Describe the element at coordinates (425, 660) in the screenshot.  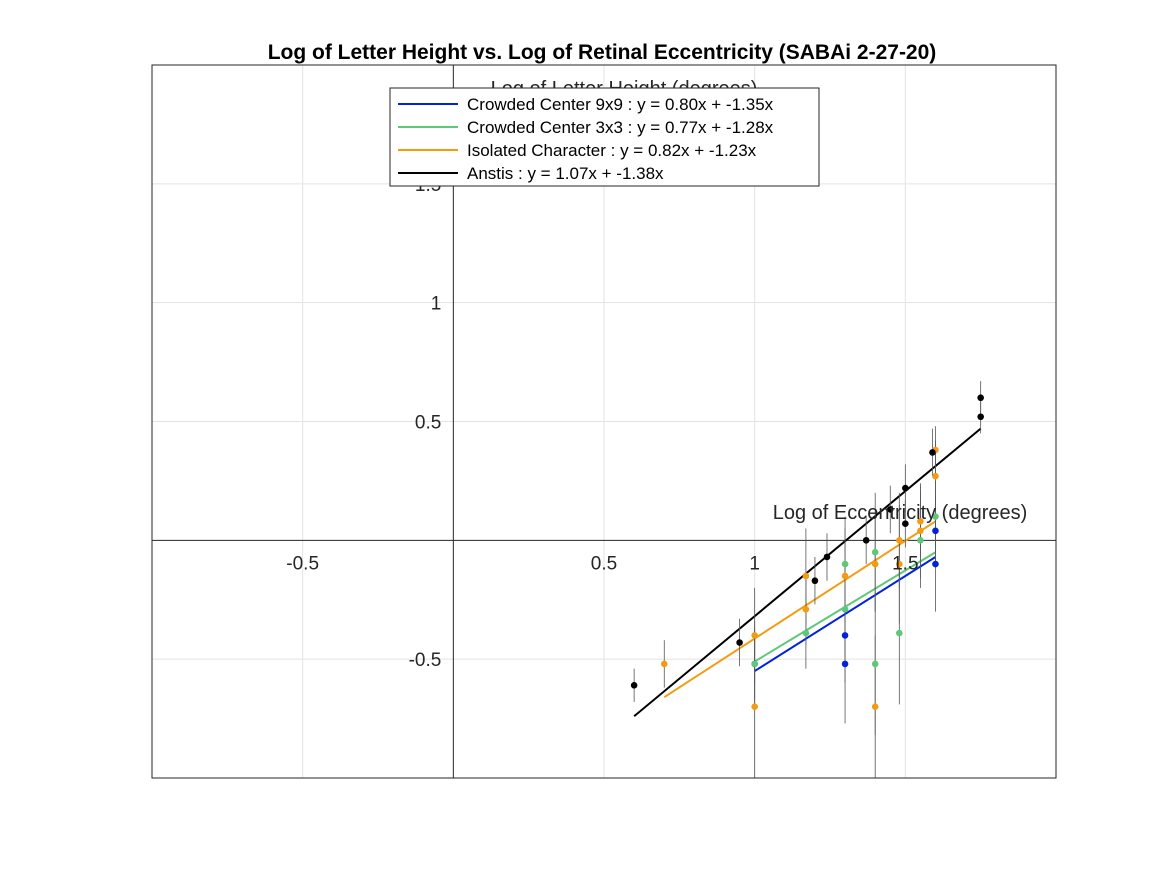
I see `y-tick-label: -0.5` at that location.